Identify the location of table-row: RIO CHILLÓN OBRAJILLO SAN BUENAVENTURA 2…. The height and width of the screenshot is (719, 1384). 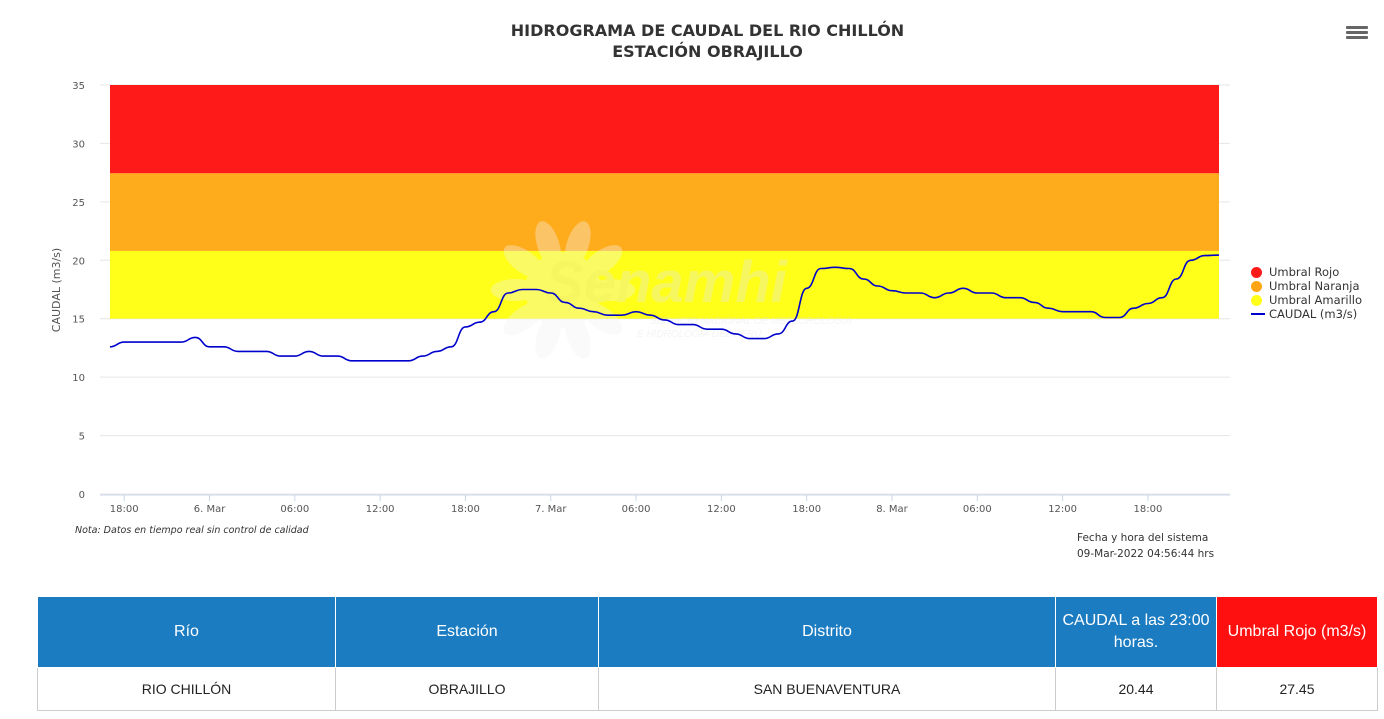
(707, 689).